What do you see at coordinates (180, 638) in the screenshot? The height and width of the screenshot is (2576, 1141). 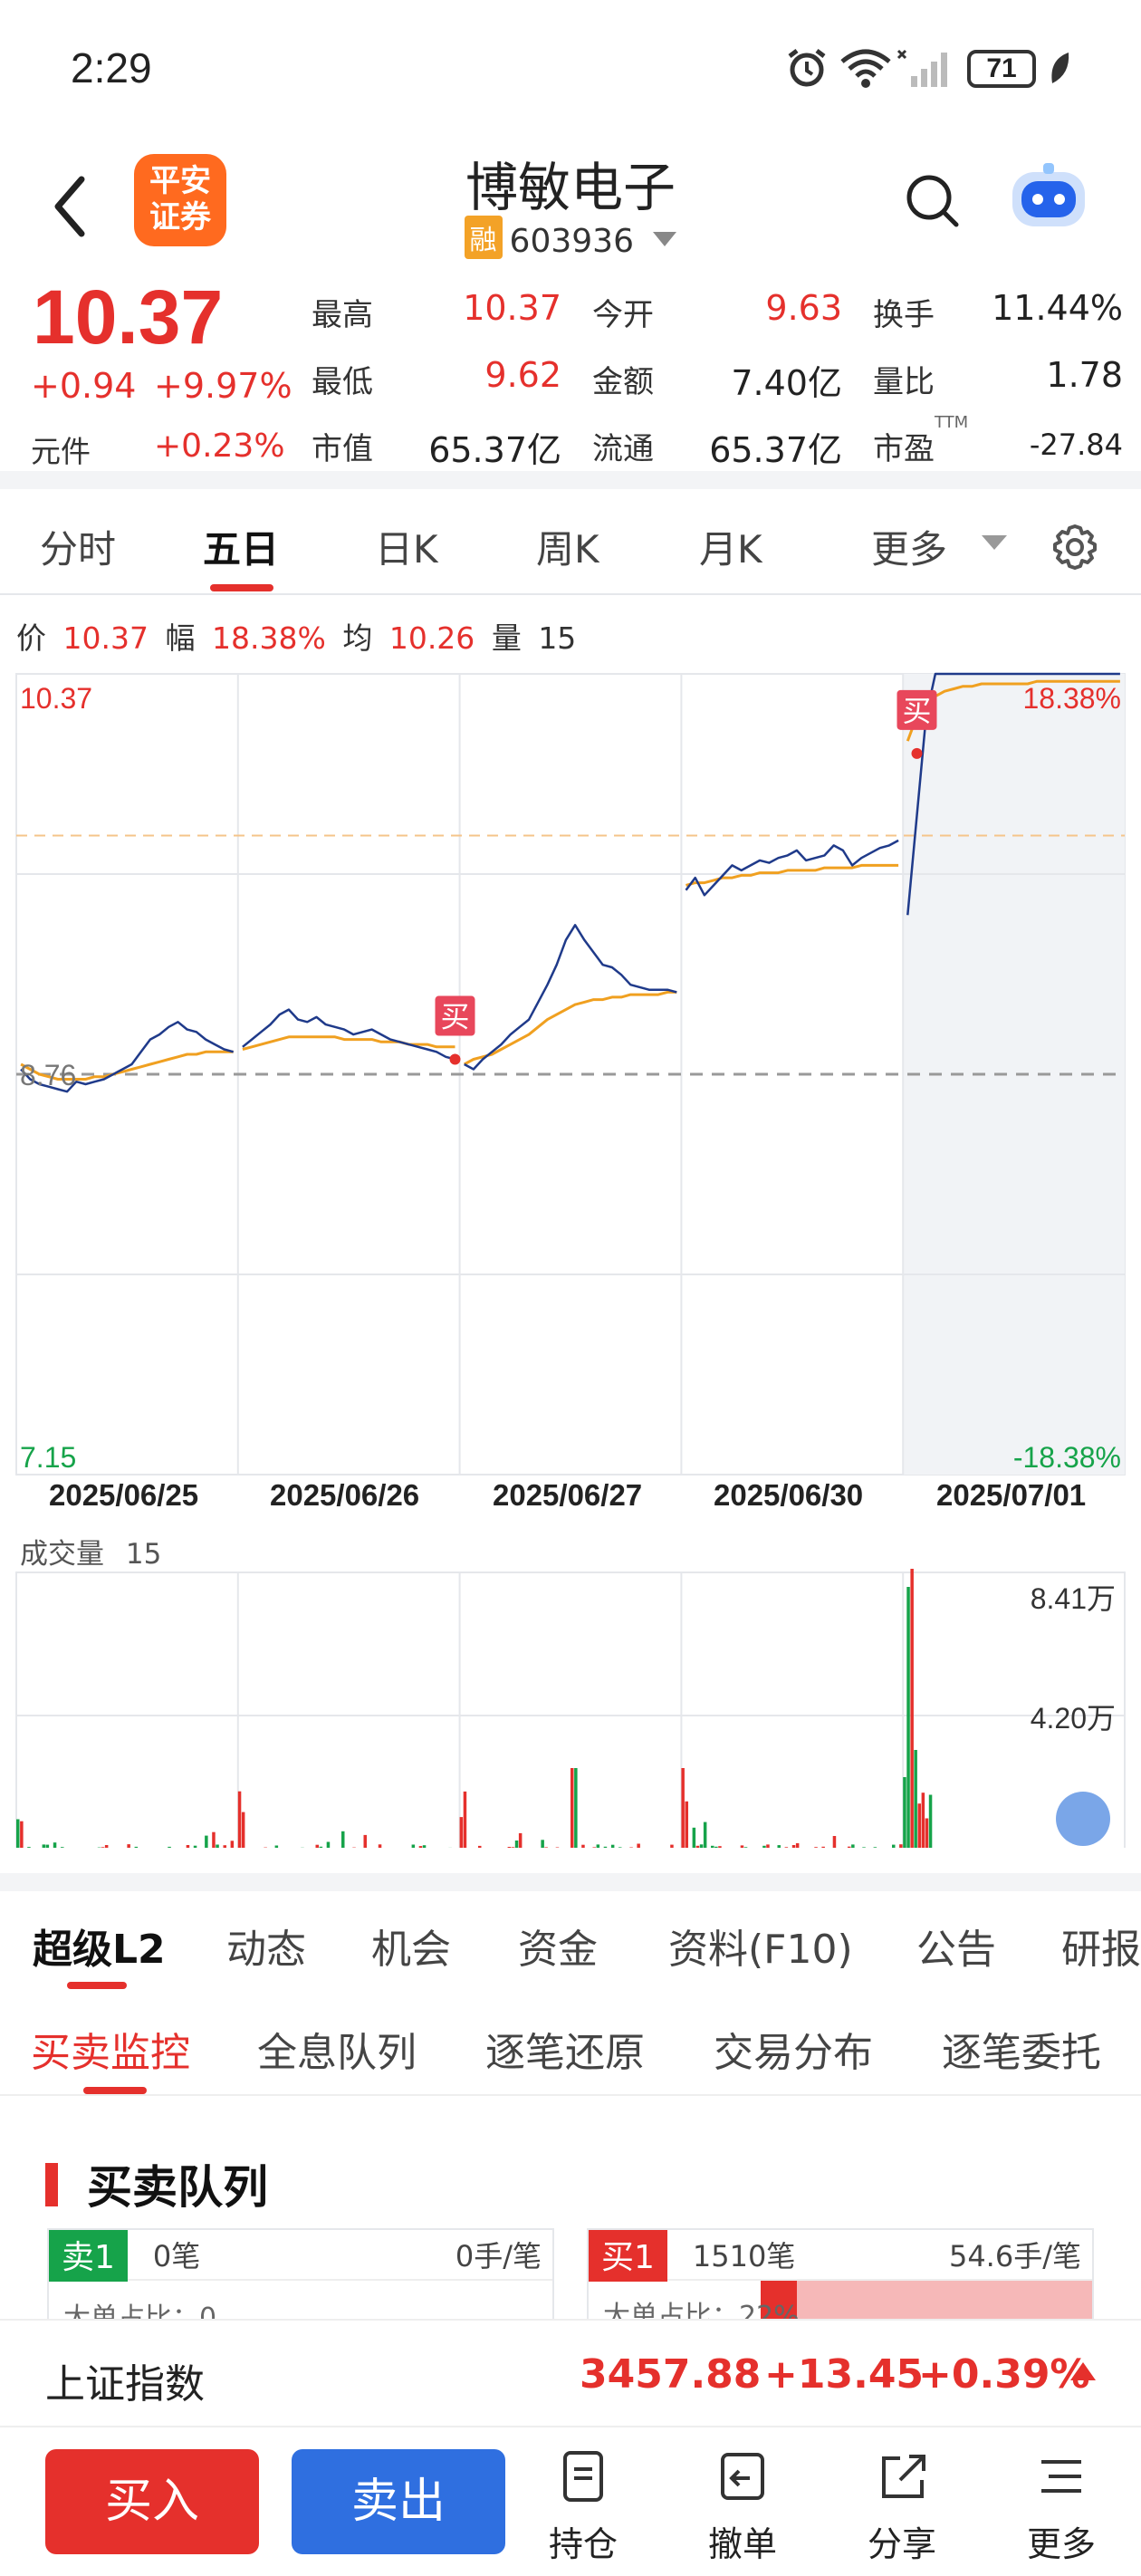 I see `amplitude-label: 幅` at bounding box center [180, 638].